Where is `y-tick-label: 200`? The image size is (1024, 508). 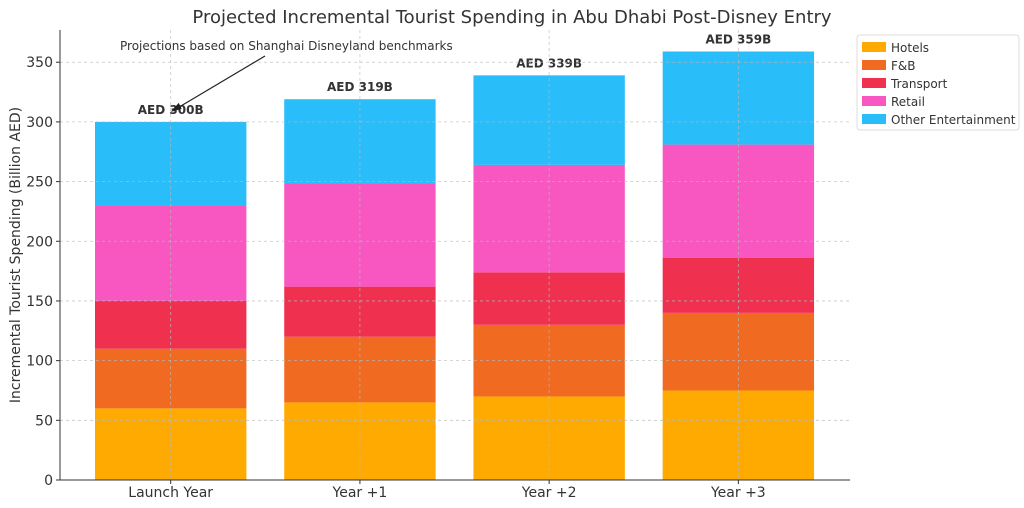
y-tick-label: 200 is located at coordinates (39, 242).